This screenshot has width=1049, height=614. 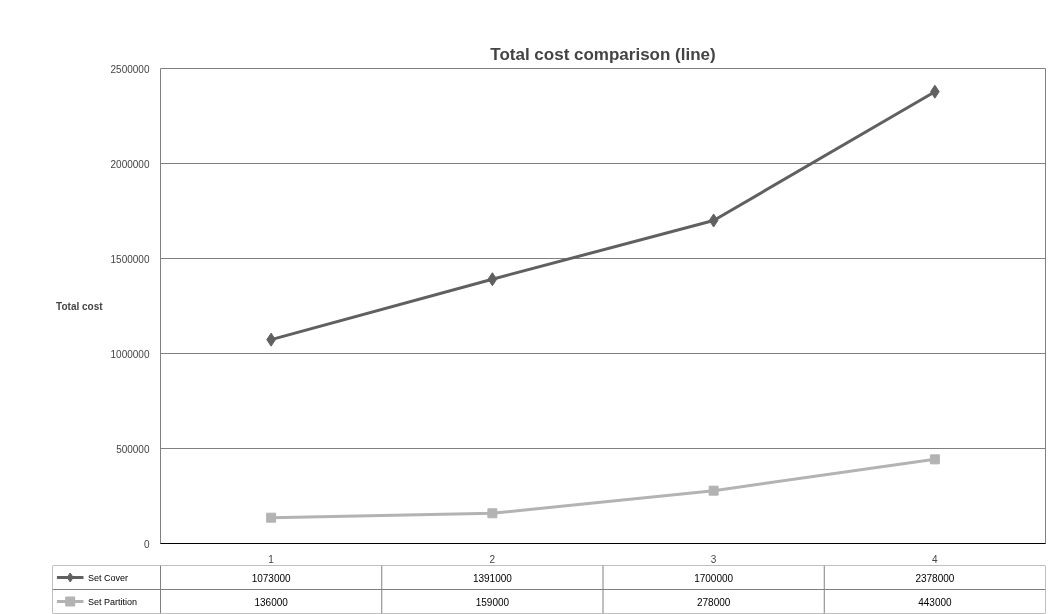 What do you see at coordinates (603, 54) in the screenshot?
I see `chart-title: Total cost comparison (line)` at bounding box center [603, 54].